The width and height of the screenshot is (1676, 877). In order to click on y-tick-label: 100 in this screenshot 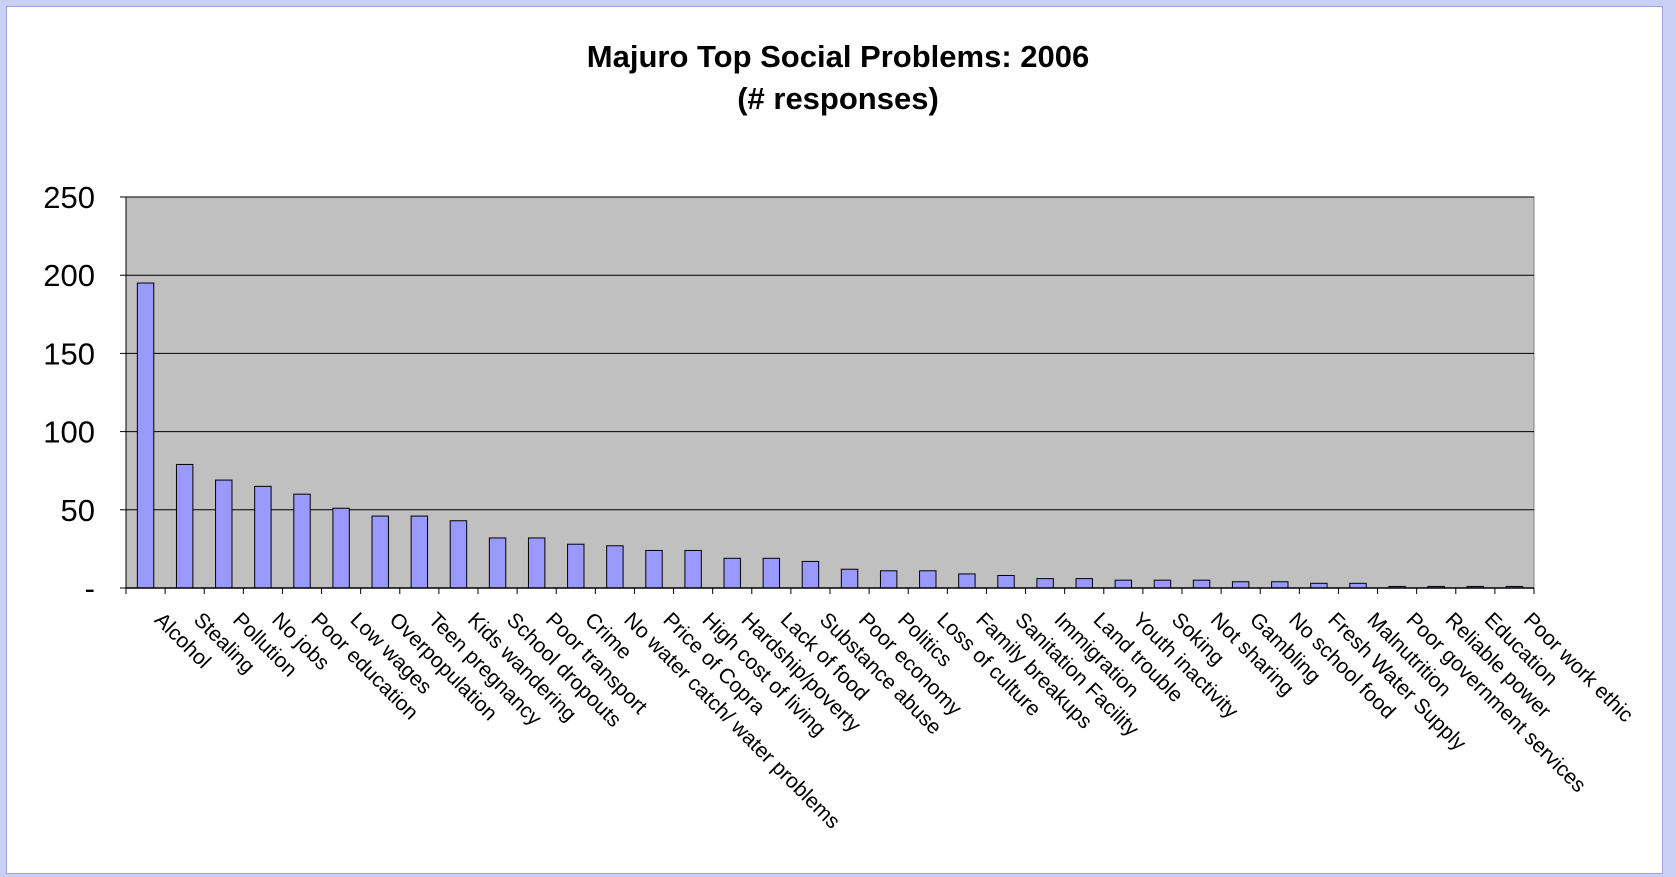, I will do `click(69, 432)`.